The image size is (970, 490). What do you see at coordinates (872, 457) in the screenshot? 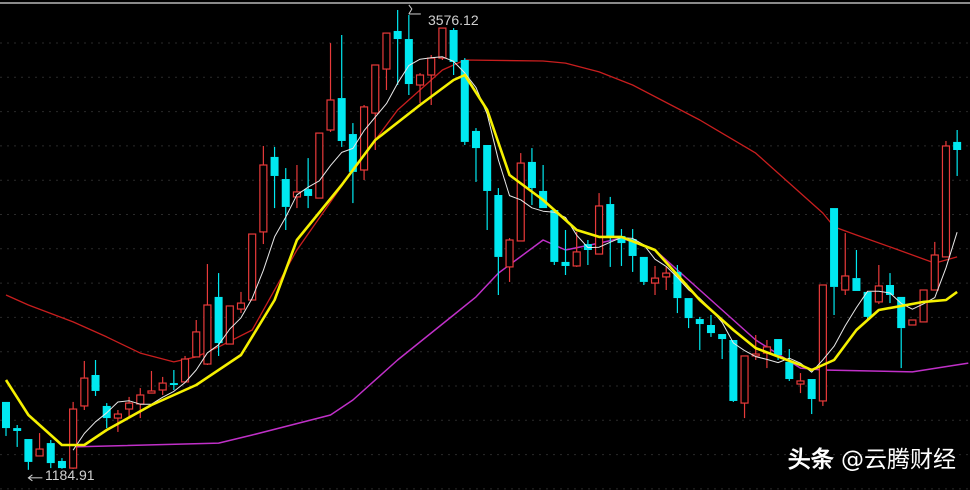
I see `watermark: 头条 @云腾财经` at bounding box center [872, 457].